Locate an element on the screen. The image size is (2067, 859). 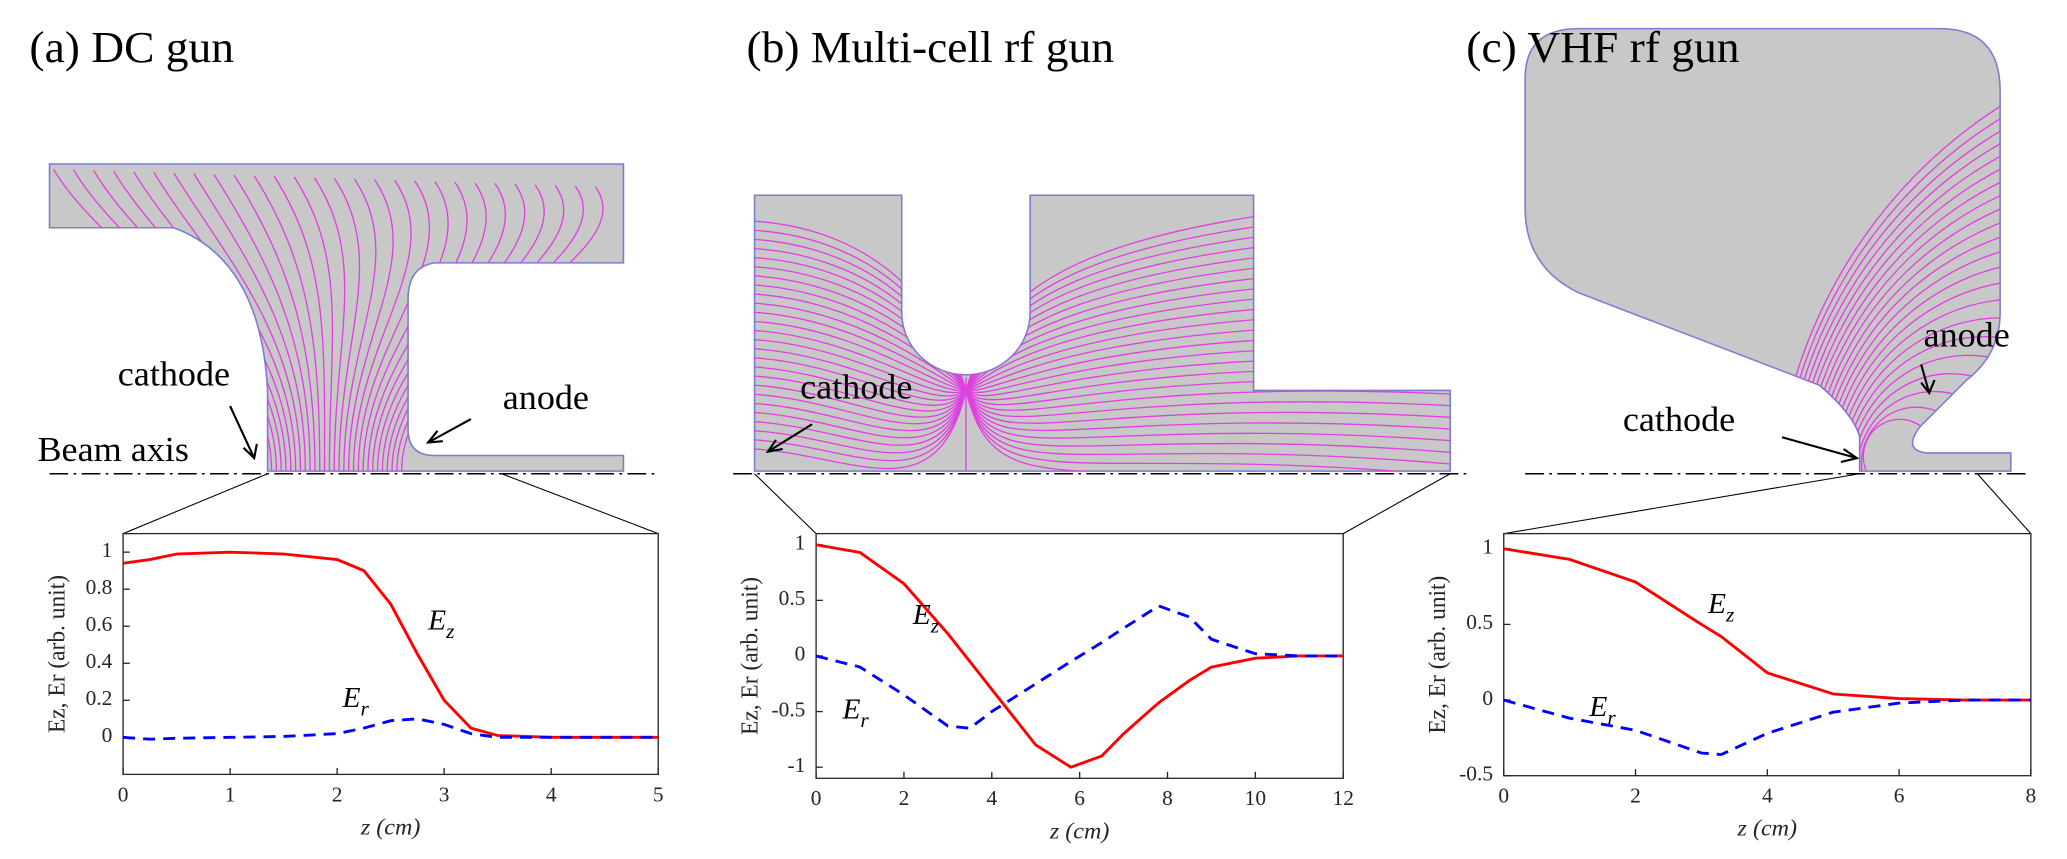
y-tick-label: -1 is located at coordinates (797, 765).